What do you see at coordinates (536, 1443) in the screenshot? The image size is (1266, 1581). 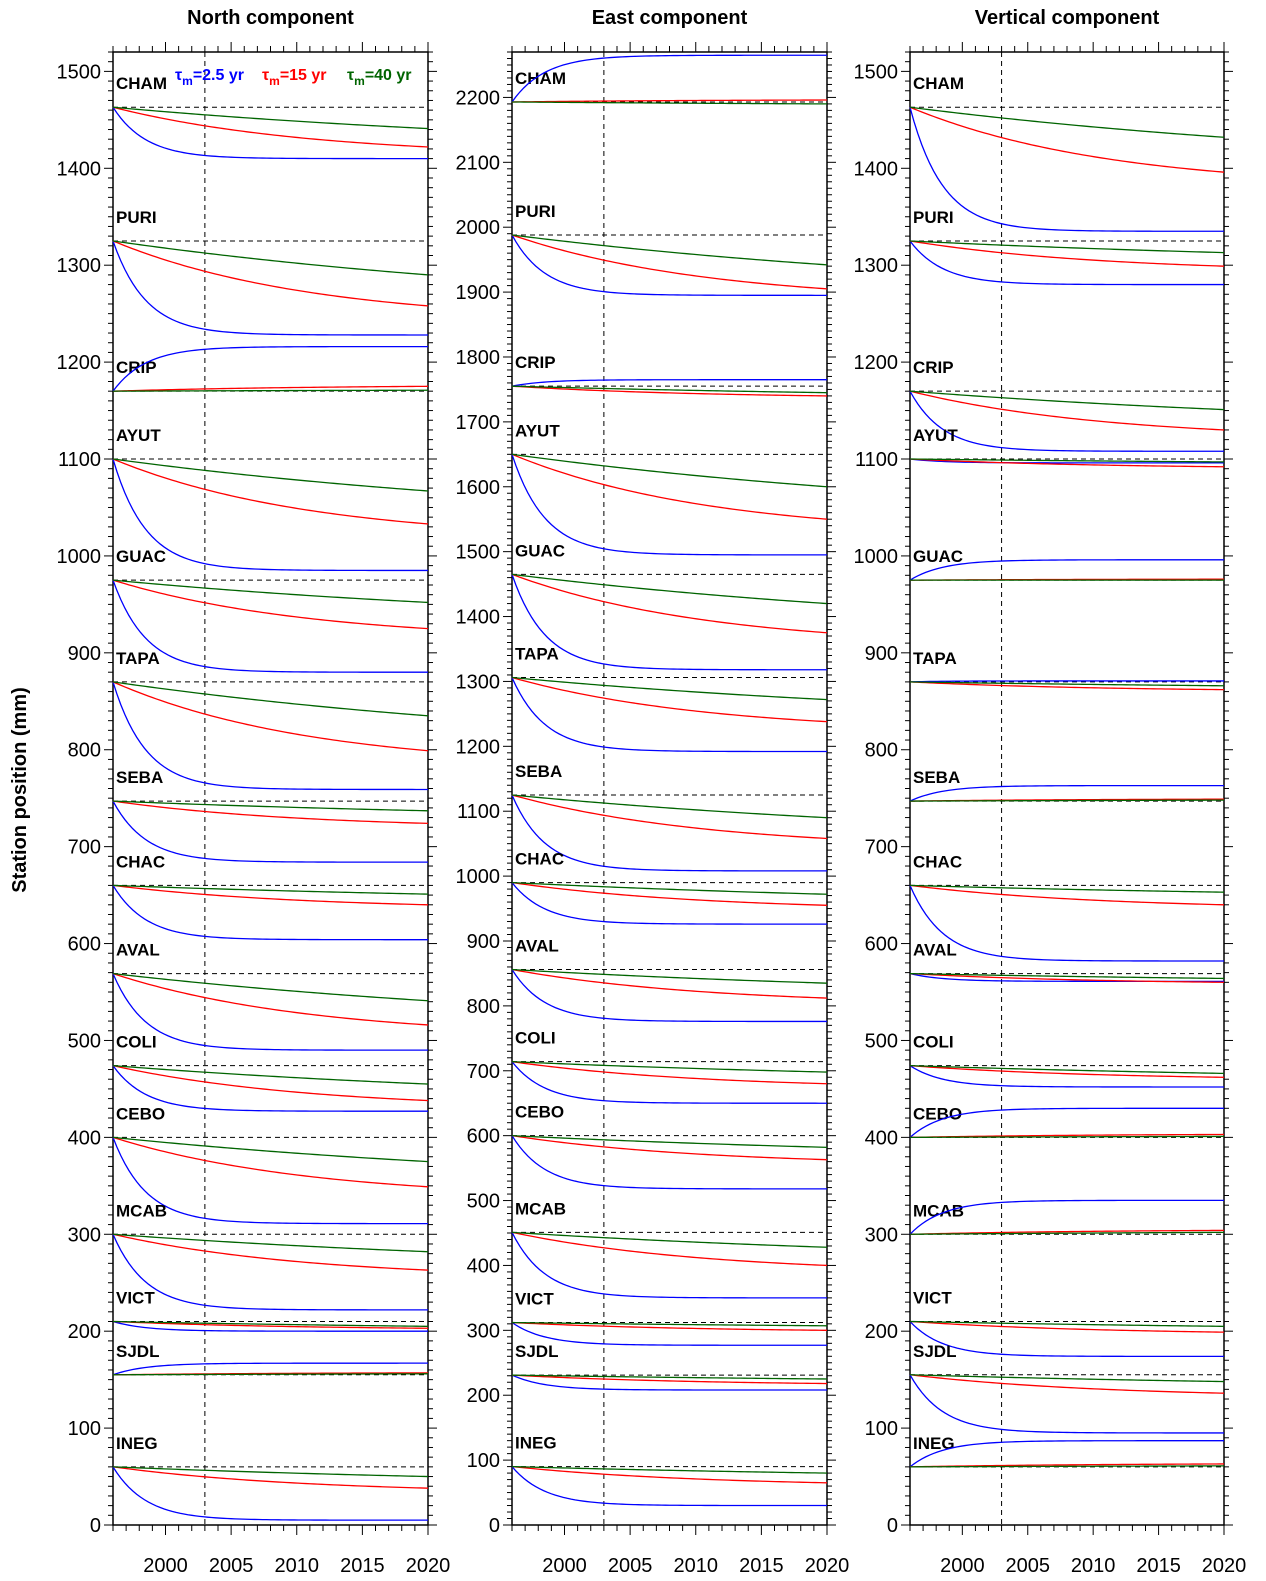 I see `station-label: INEG` at bounding box center [536, 1443].